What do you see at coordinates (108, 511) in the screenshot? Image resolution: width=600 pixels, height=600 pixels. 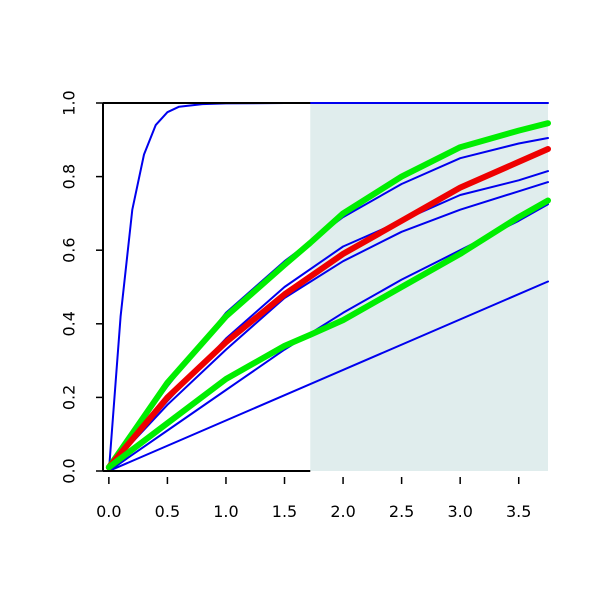 I see `x-tick-label-0: 0.0` at bounding box center [108, 511].